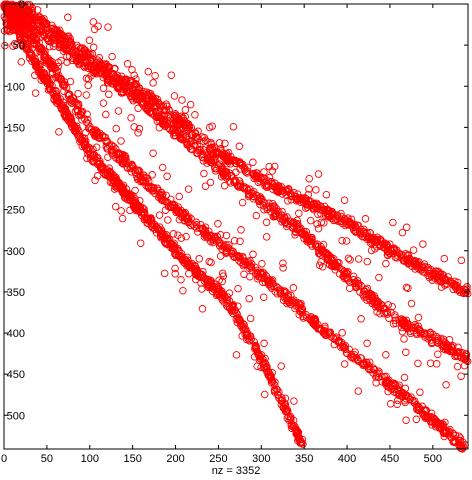 The image size is (472, 480). I want to click on x-tick-label: 100, so click(90, 459).